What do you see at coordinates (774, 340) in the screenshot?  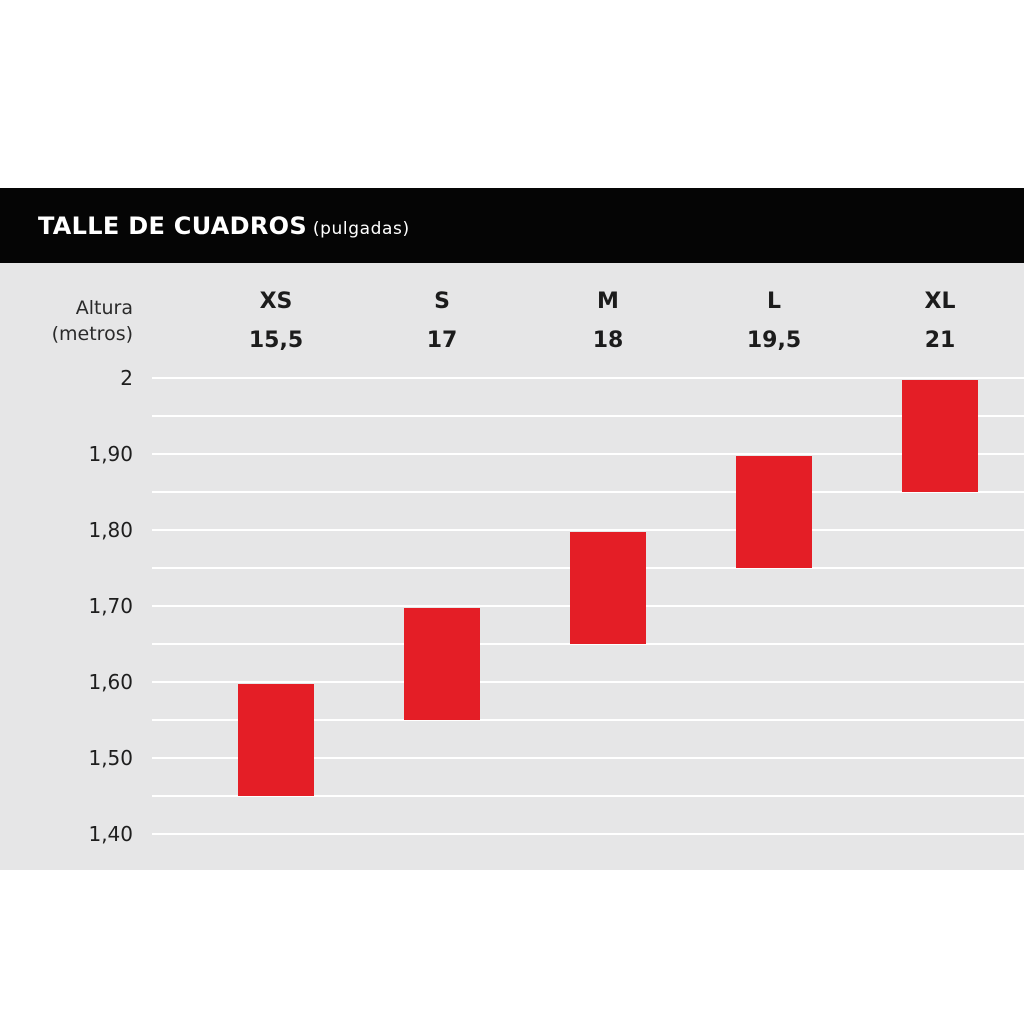 I see `frame-size-label: 19,5` at bounding box center [774, 340].